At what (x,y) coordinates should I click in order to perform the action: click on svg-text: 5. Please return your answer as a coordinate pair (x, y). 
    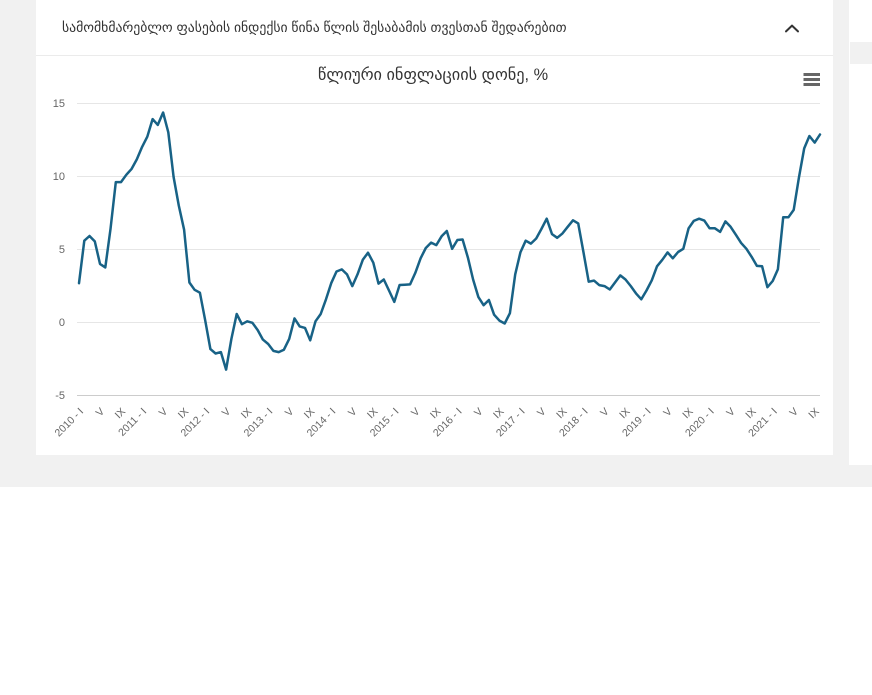
    Looking at the image, I should click on (62, 250).